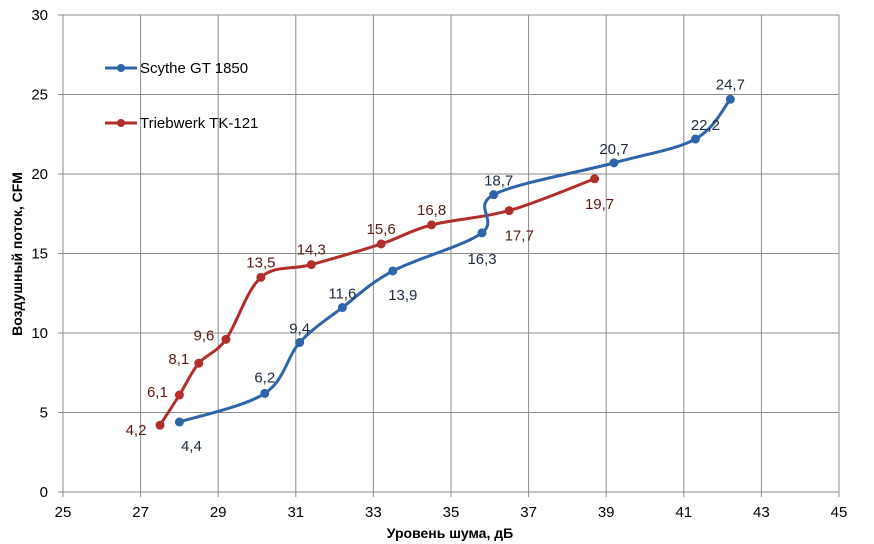 This screenshot has height=544, width=874. What do you see at coordinates (683, 512) in the screenshot?
I see `x-tick-label: 41` at bounding box center [683, 512].